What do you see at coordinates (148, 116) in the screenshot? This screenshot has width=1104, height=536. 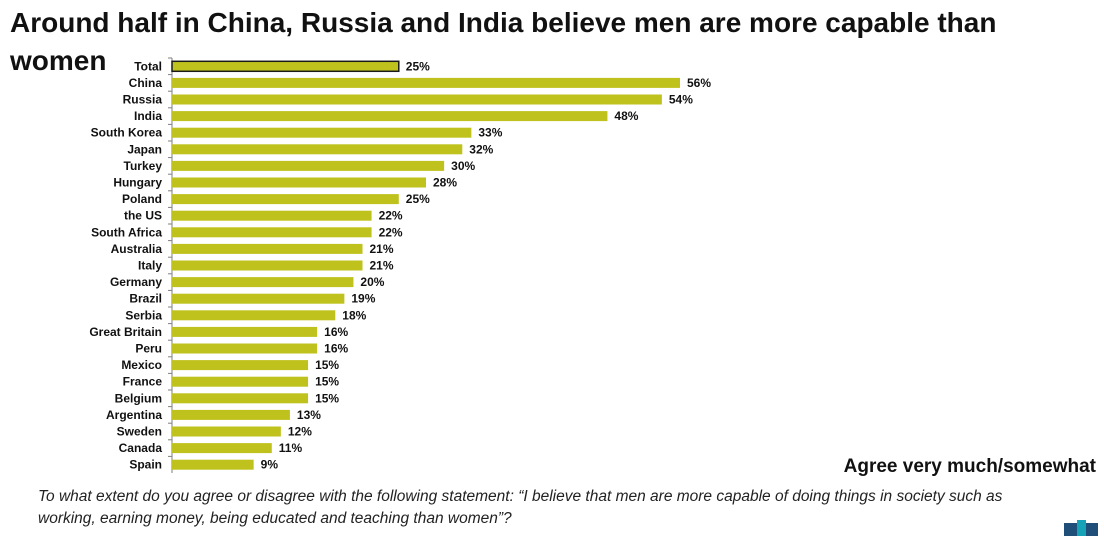 I see `category-label: India` at bounding box center [148, 116].